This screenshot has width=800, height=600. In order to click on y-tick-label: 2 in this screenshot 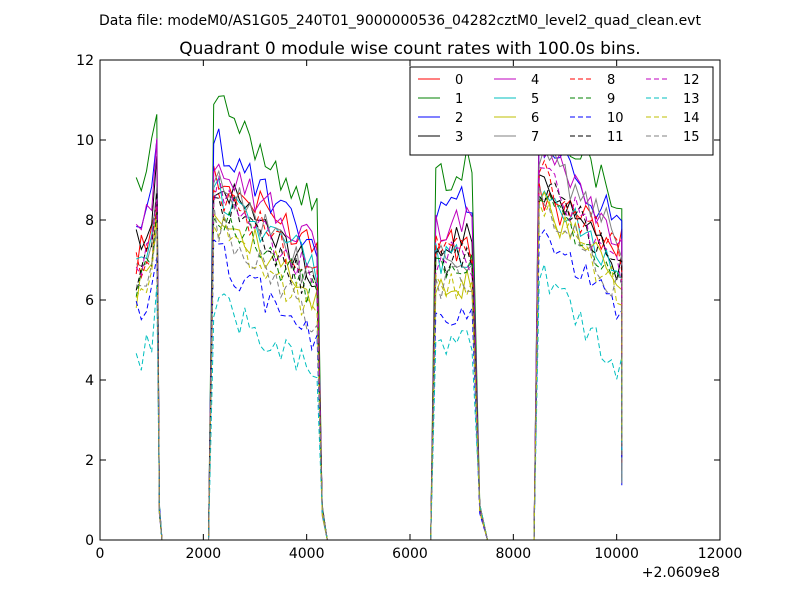, I will do `click(89, 461)`.